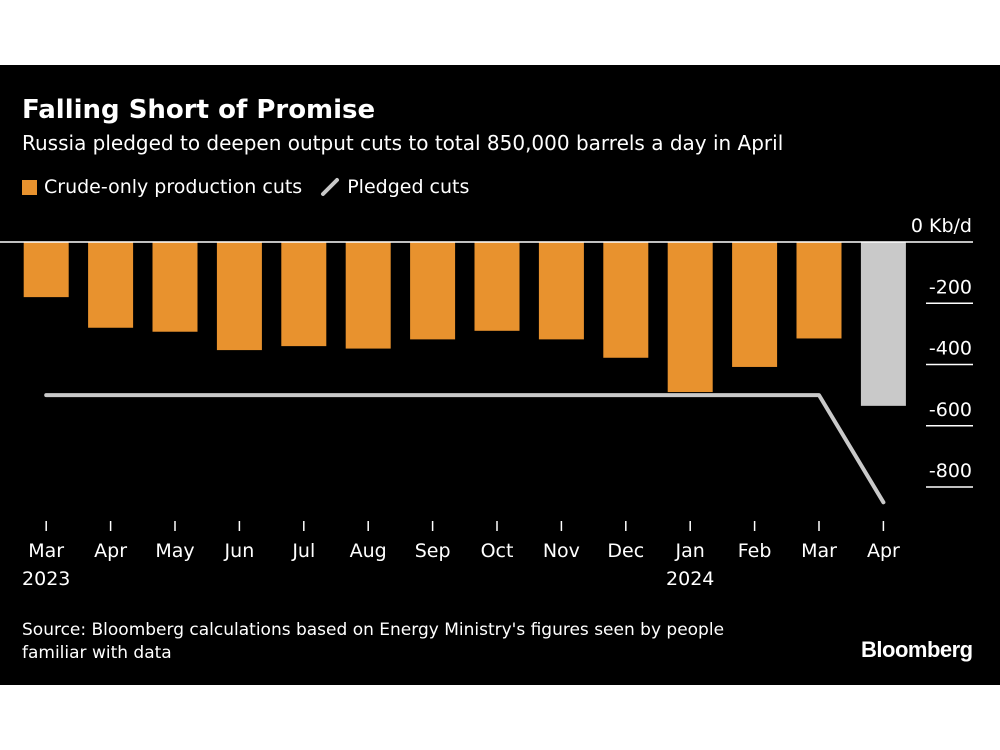 This screenshot has width=1000, height=750. I want to click on x-tick-label: Oct, so click(497, 551).